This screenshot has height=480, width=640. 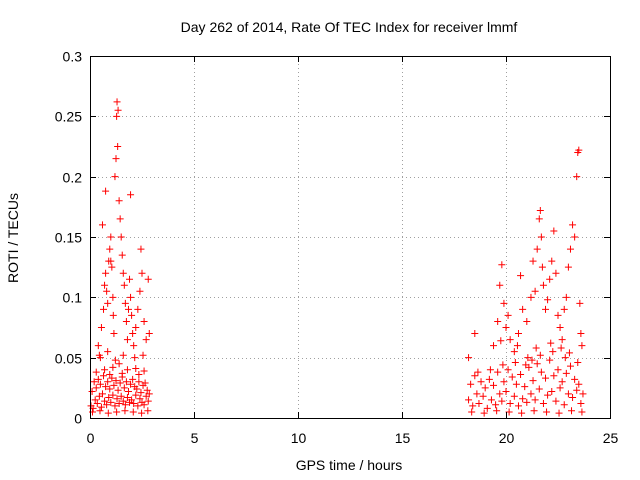 What do you see at coordinates (349, 465) in the screenshot?
I see `x-axis-label: GPS time / hours` at bounding box center [349, 465].